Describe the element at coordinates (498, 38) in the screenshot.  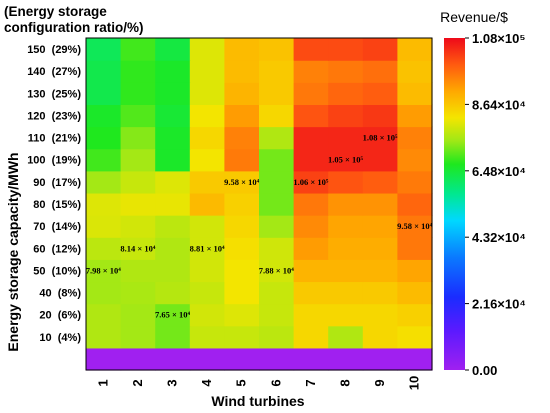
I see `colorbar-tick-label: 1.08×10⁵` at that location.